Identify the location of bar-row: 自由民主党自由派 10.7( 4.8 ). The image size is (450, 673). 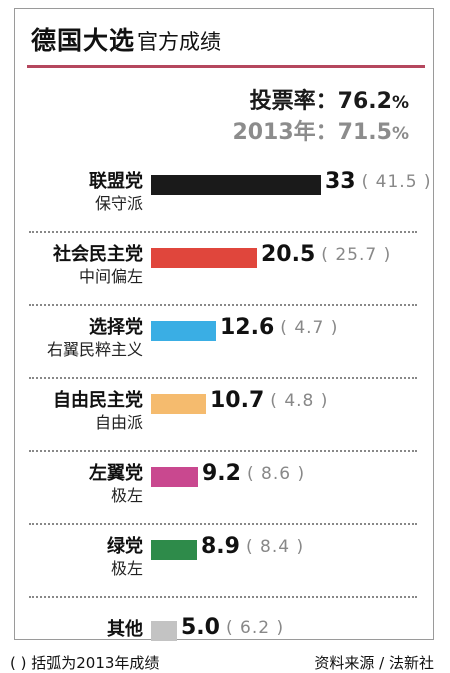
(225, 418).